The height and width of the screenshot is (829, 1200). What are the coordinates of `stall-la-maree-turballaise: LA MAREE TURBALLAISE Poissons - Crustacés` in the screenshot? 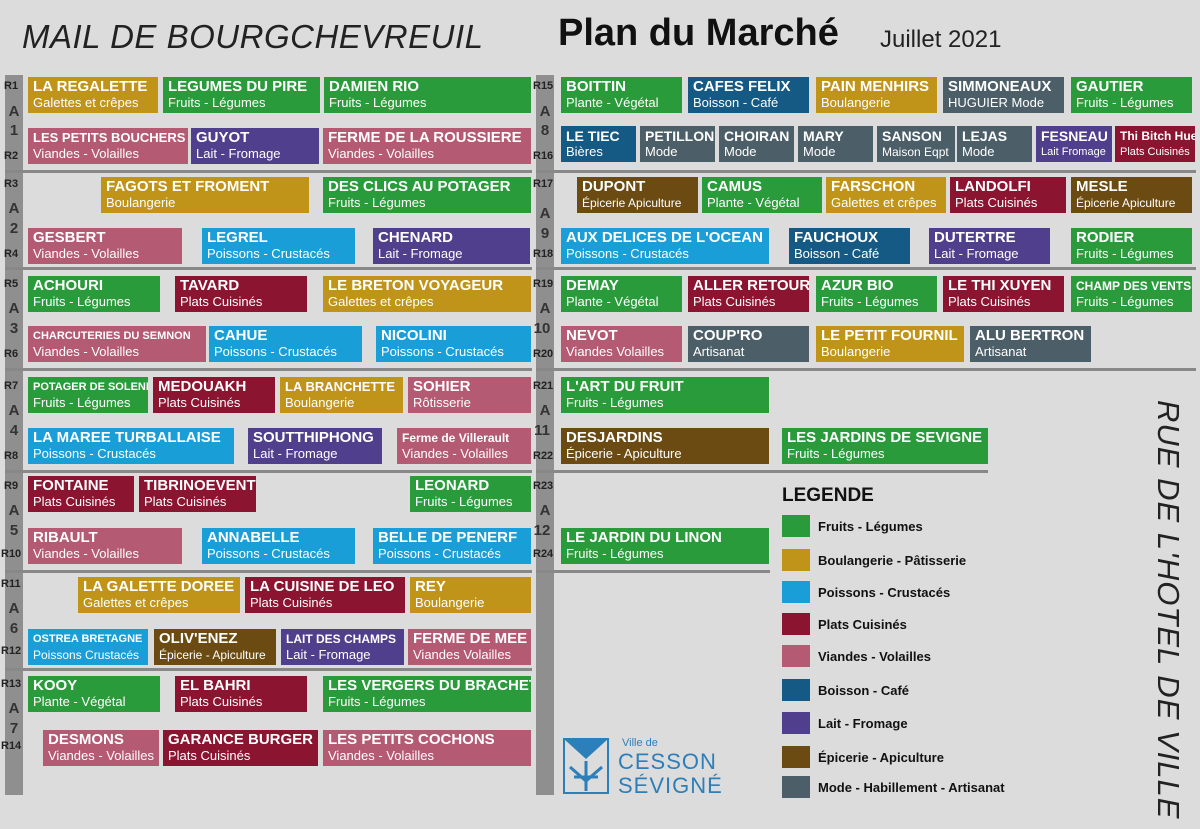 It's located at (131, 446).